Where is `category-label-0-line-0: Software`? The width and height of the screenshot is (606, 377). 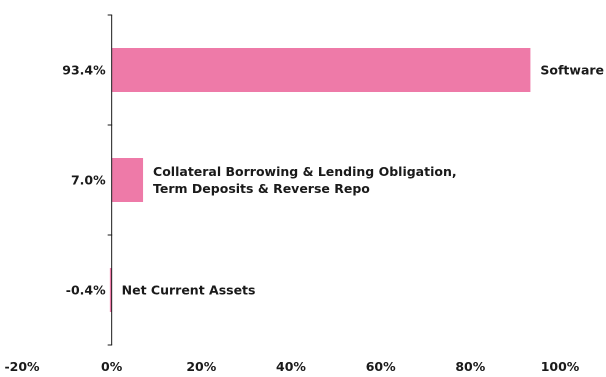 category-label-0-line-0: Software is located at coordinates (572, 70).